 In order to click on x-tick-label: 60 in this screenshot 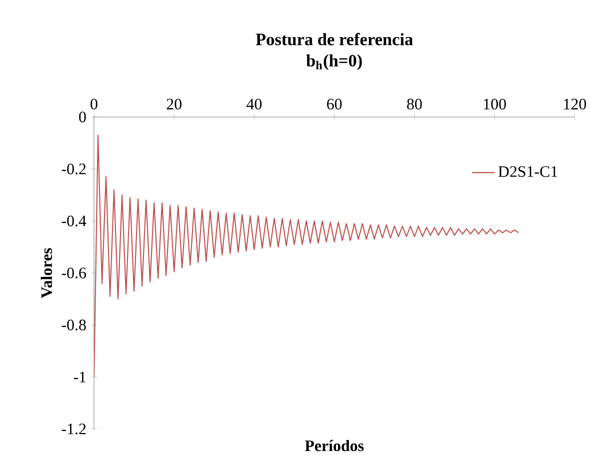, I will do `click(334, 104)`.